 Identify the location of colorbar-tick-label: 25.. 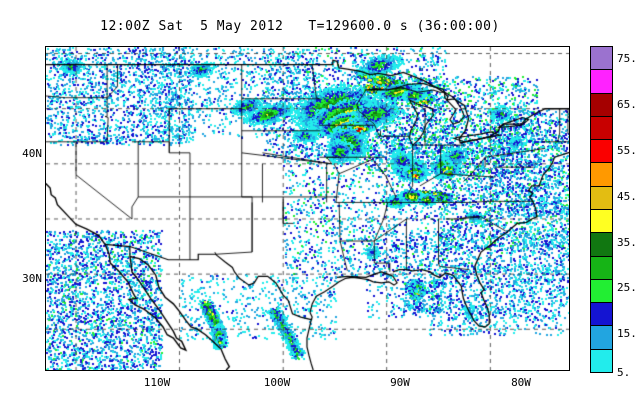
(627, 287).